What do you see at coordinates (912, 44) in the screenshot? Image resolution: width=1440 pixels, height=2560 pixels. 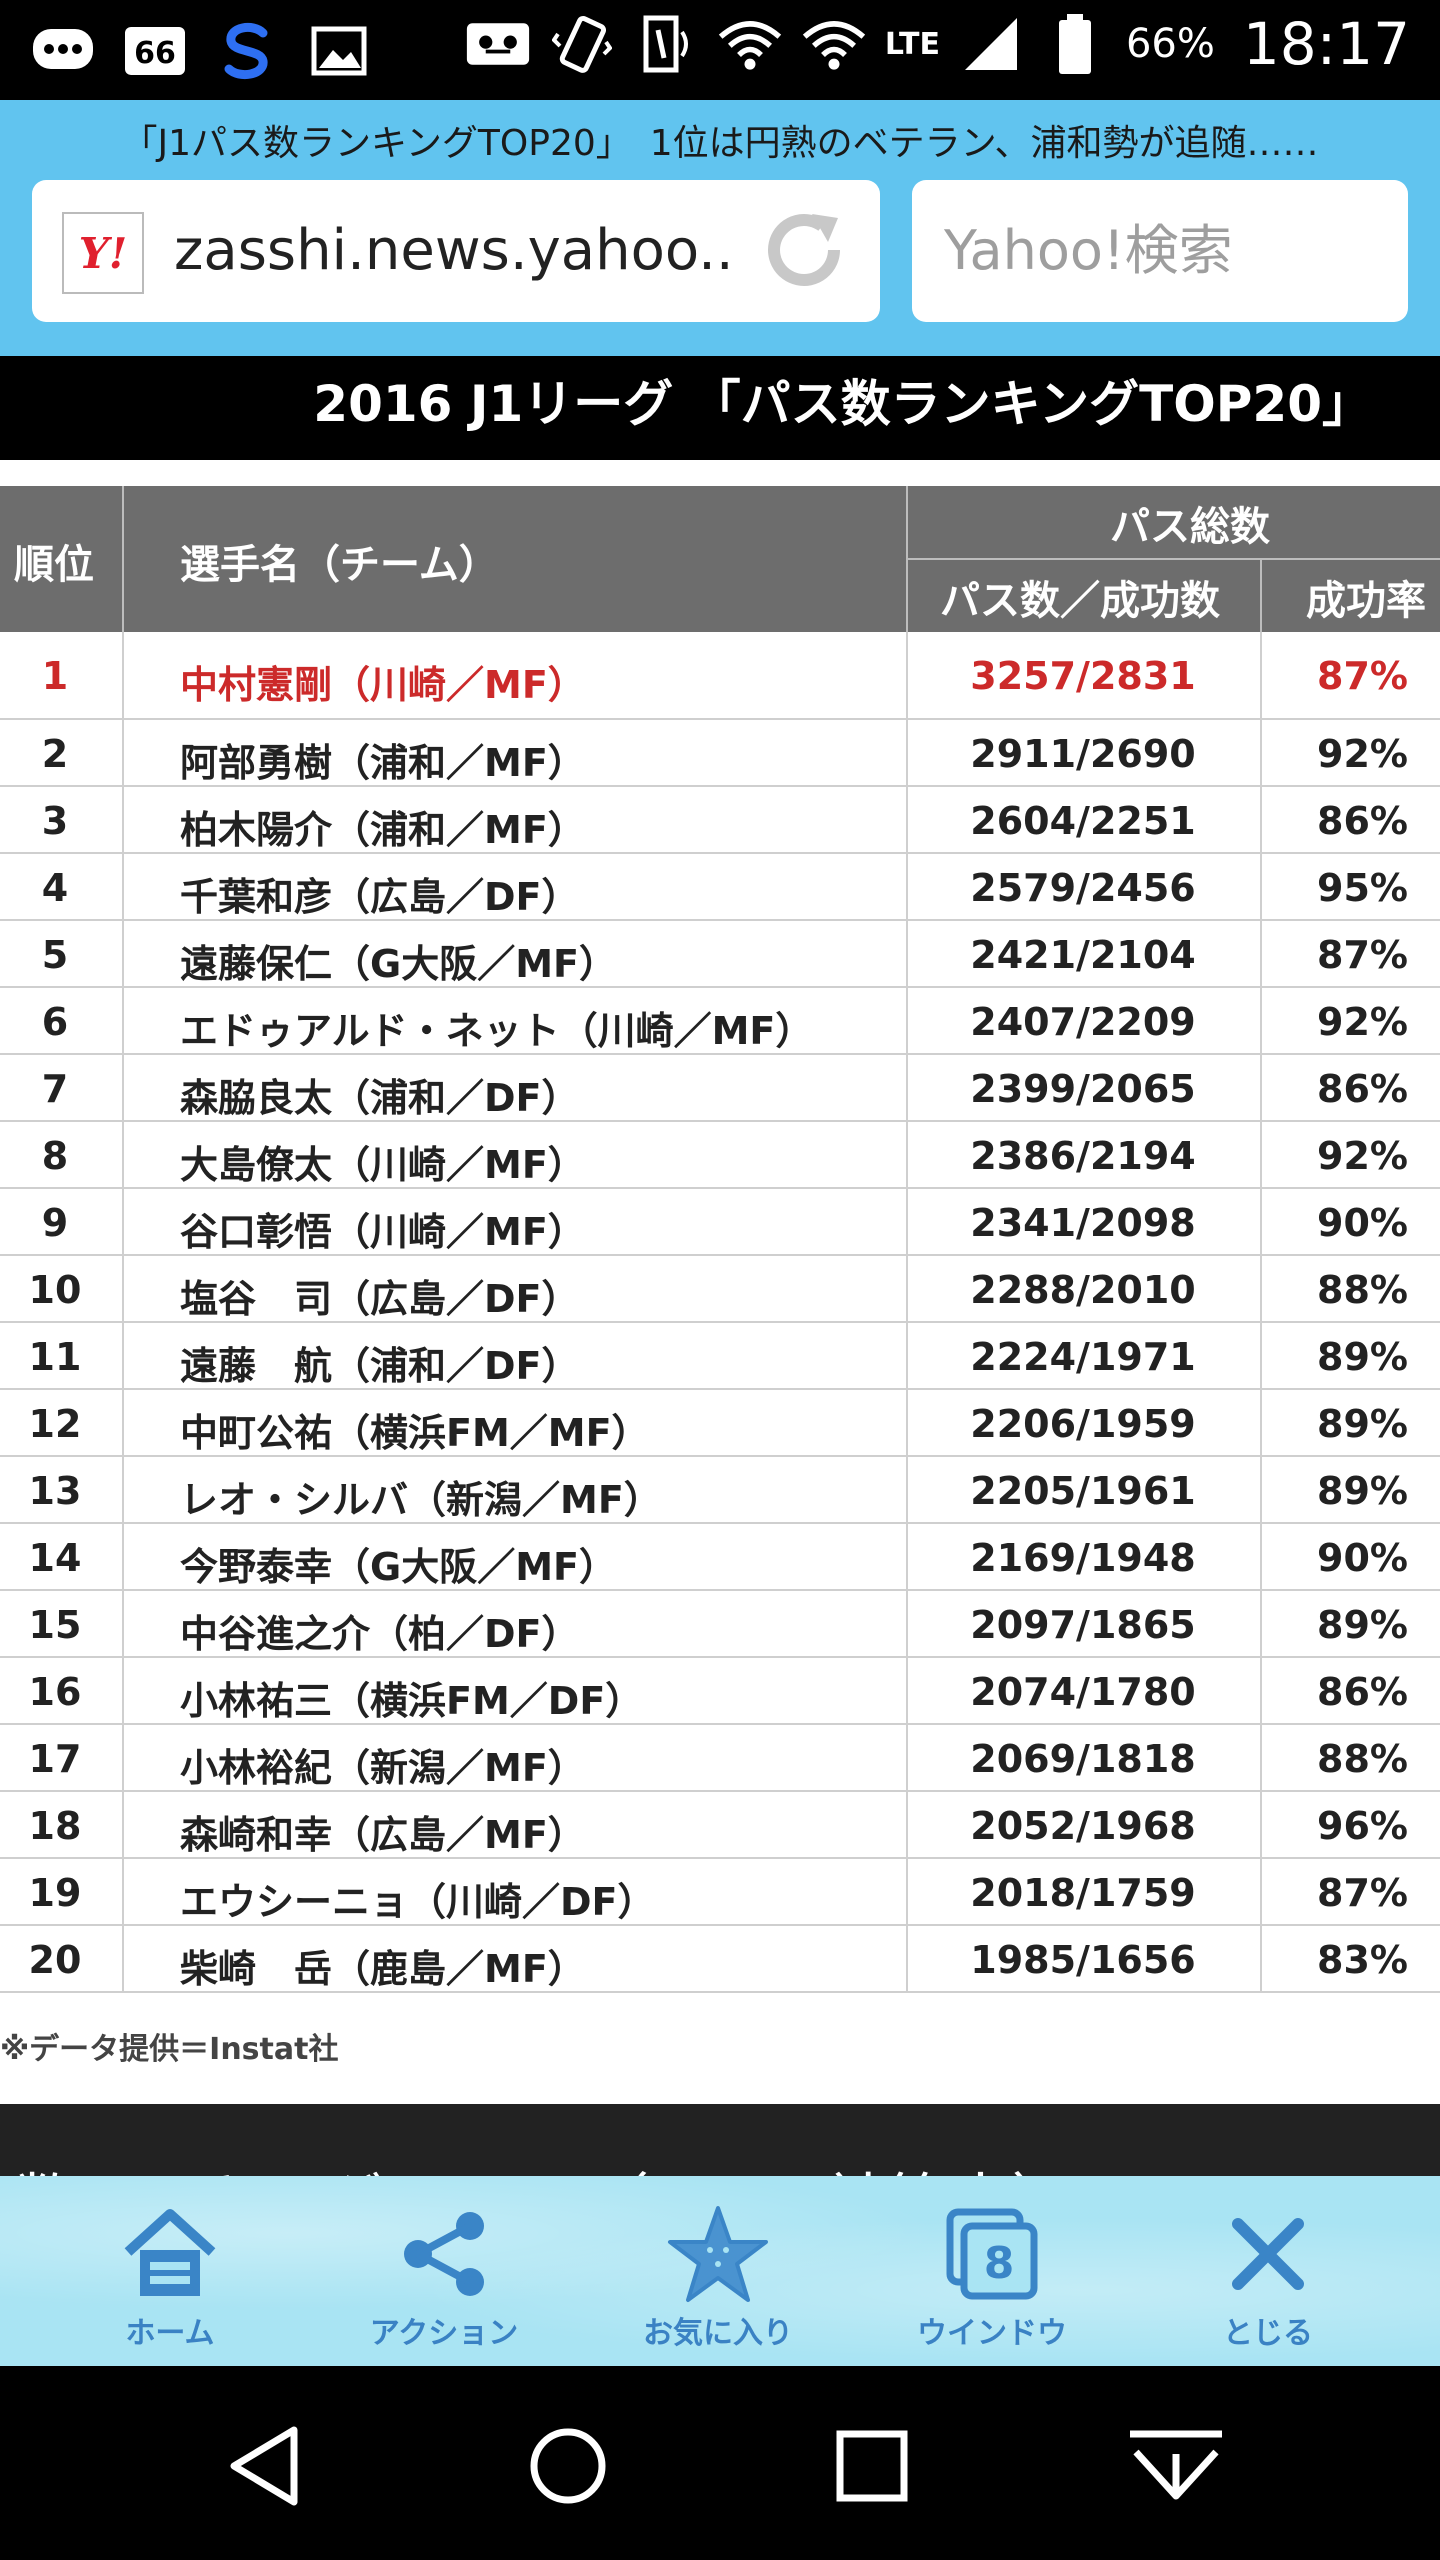 I see `network-type: LTE` at bounding box center [912, 44].